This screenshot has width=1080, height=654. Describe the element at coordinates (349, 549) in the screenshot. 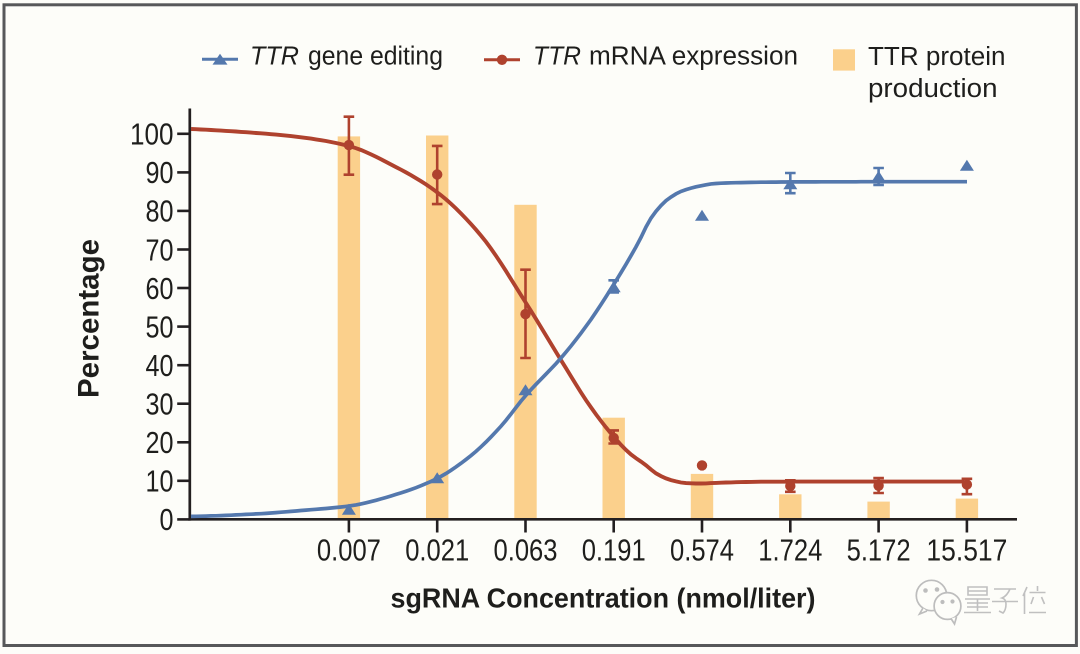

I see `svg-text: 0.007` at that location.